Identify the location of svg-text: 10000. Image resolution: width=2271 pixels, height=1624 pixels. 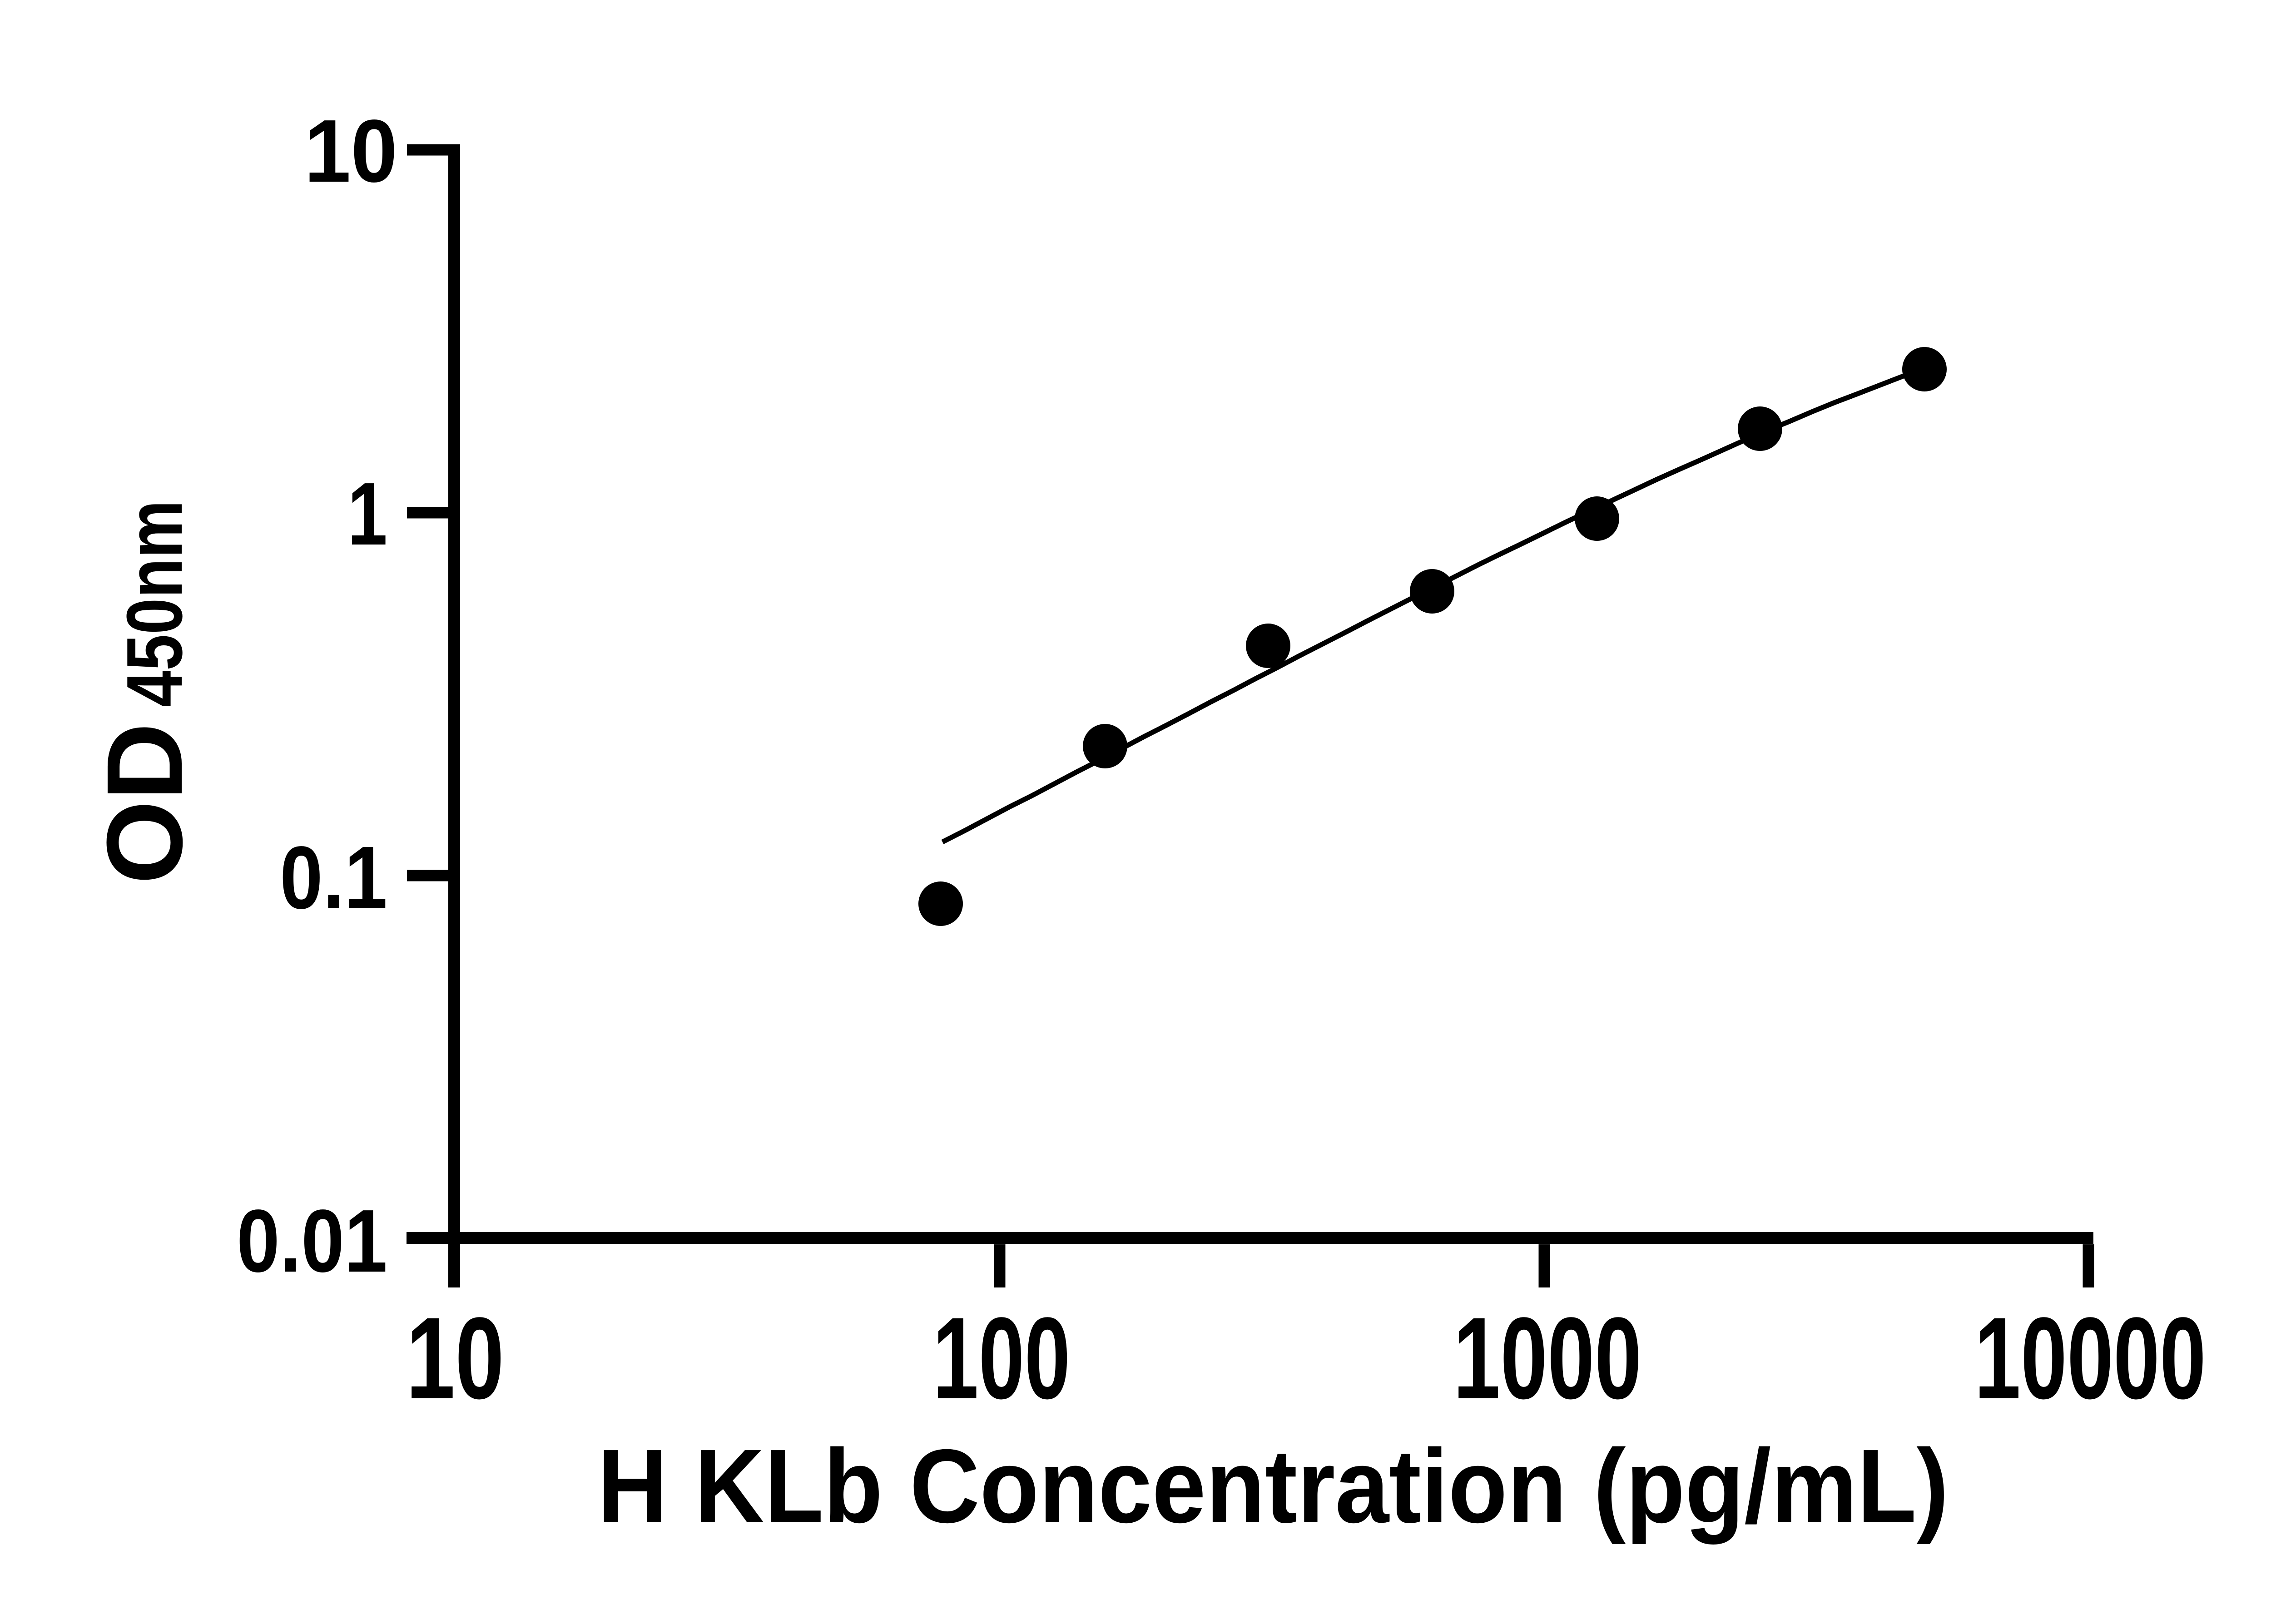
(2090, 1358).